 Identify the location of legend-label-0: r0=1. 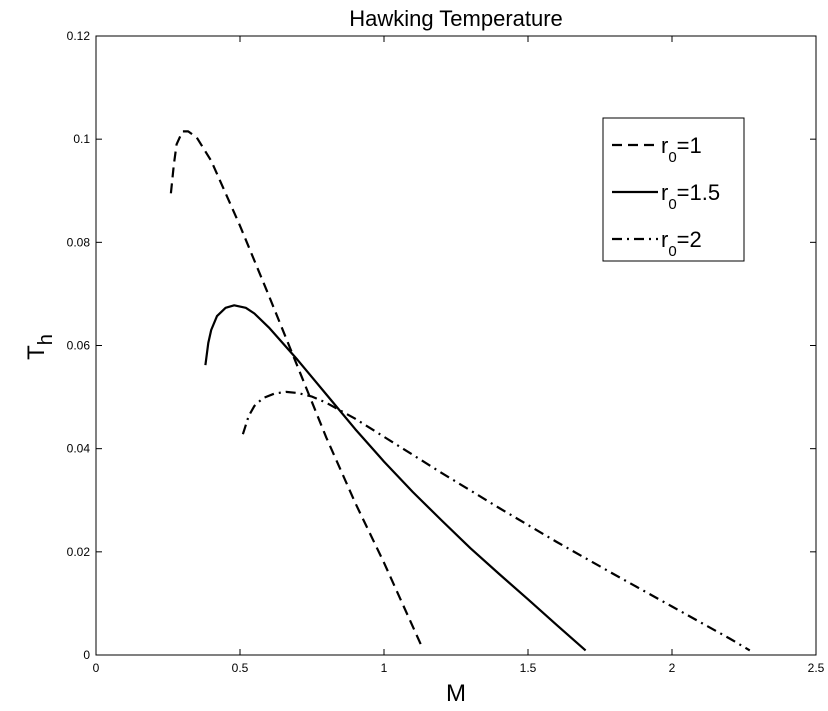
(681, 149).